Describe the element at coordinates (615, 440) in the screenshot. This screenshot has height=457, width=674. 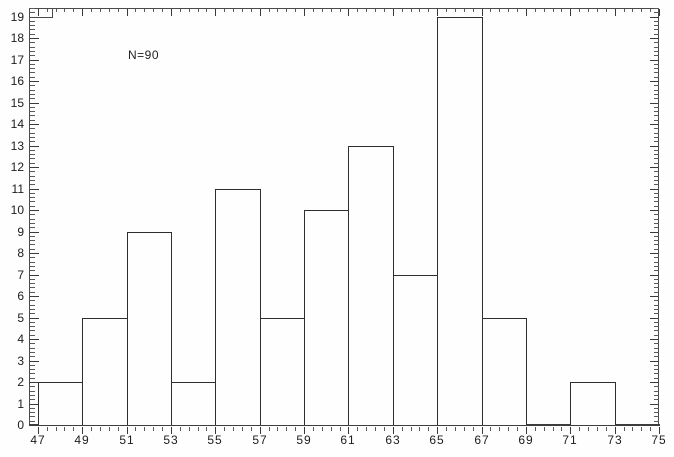
I see `x-axis-tick-label: 73` at that location.